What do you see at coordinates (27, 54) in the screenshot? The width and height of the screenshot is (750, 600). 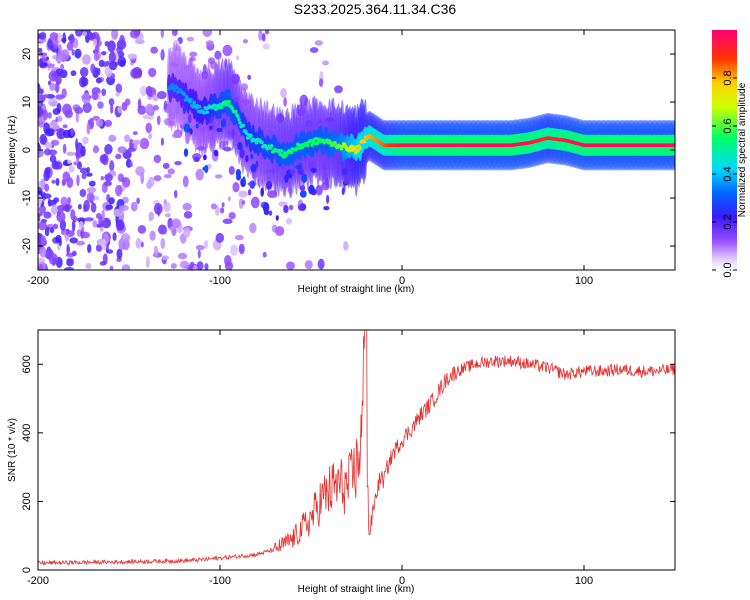 I see `y-tick-label: 20` at bounding box center [27, 54].